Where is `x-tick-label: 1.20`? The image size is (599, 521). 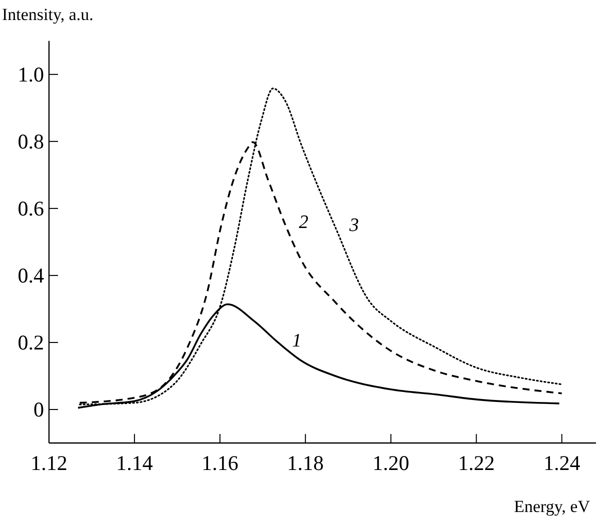
x-tick-label: 1.20 is located at coordinates (391, 463).